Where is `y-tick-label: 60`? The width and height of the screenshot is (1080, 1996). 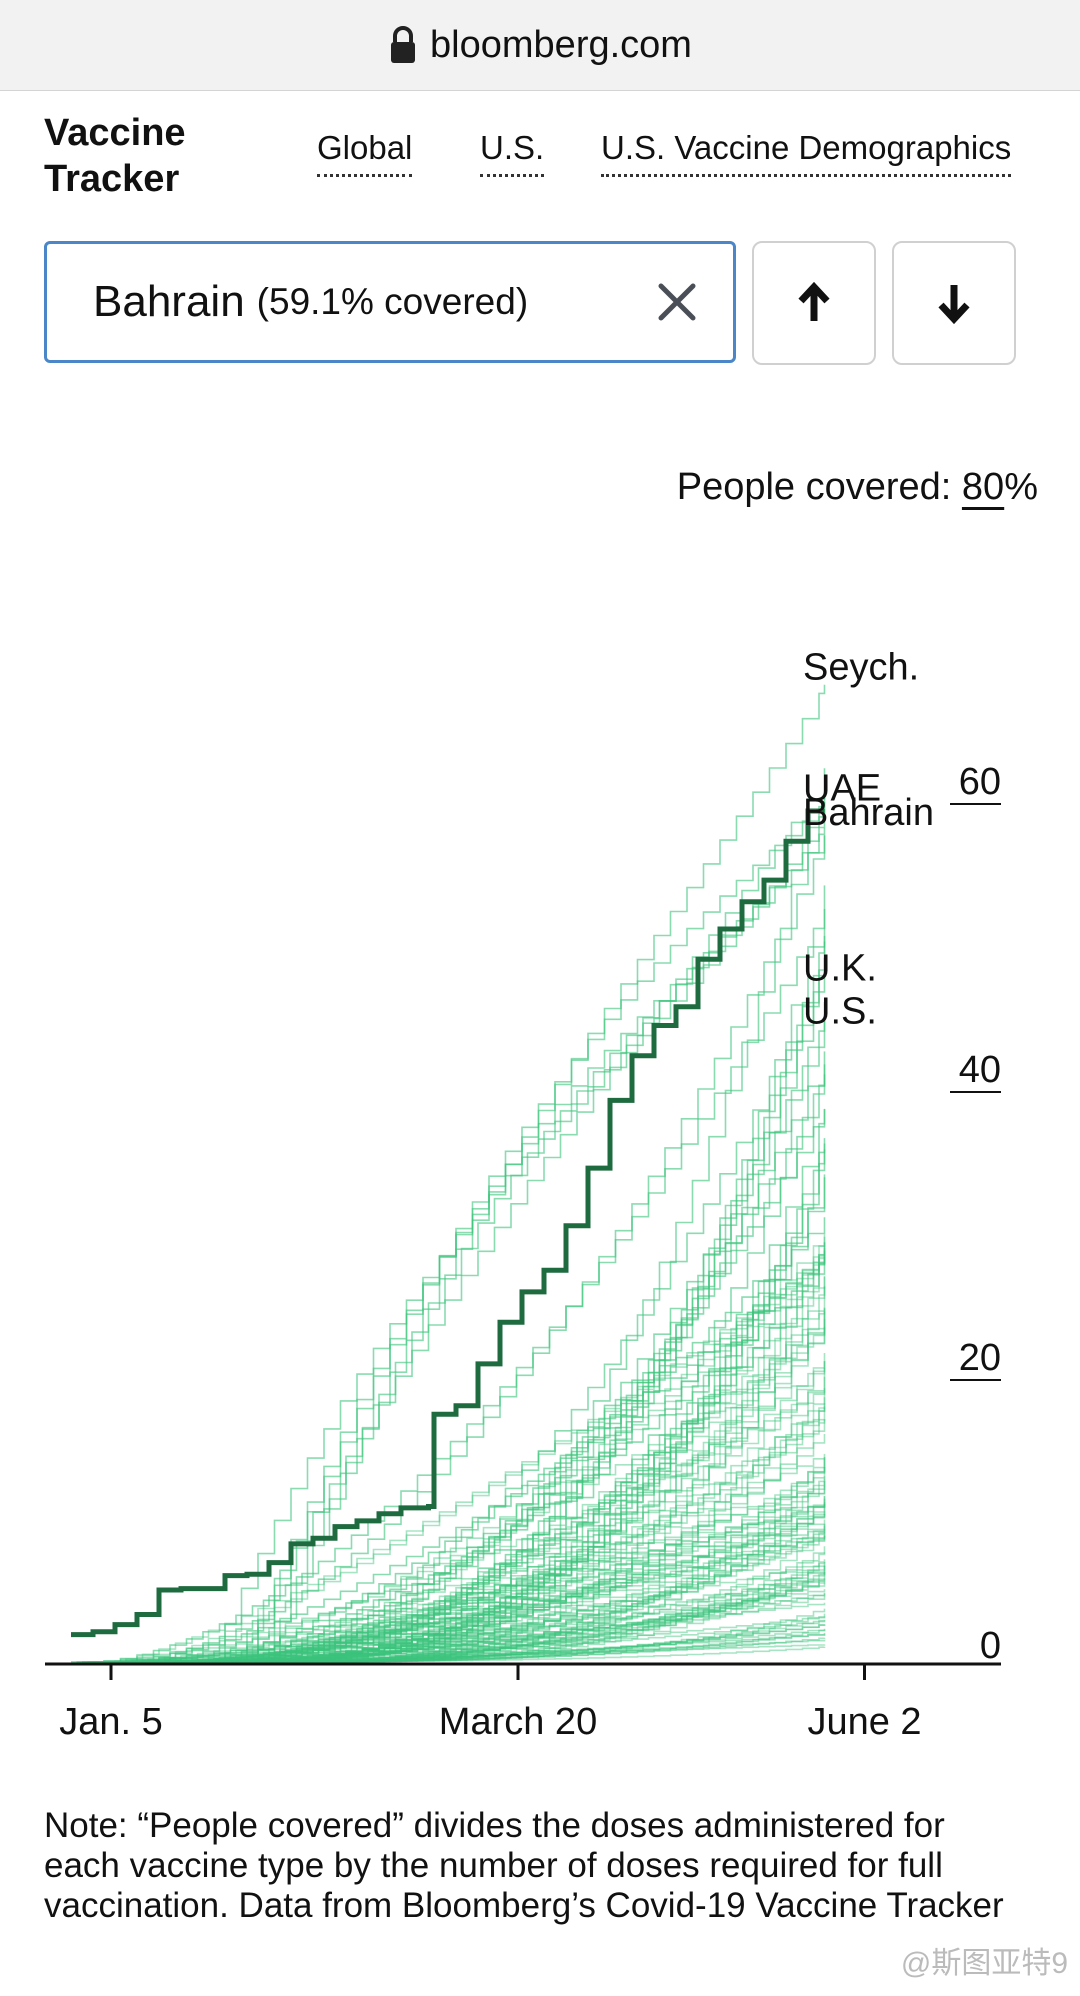
y-tick-label: 60 is located at coordinates (980, 782).